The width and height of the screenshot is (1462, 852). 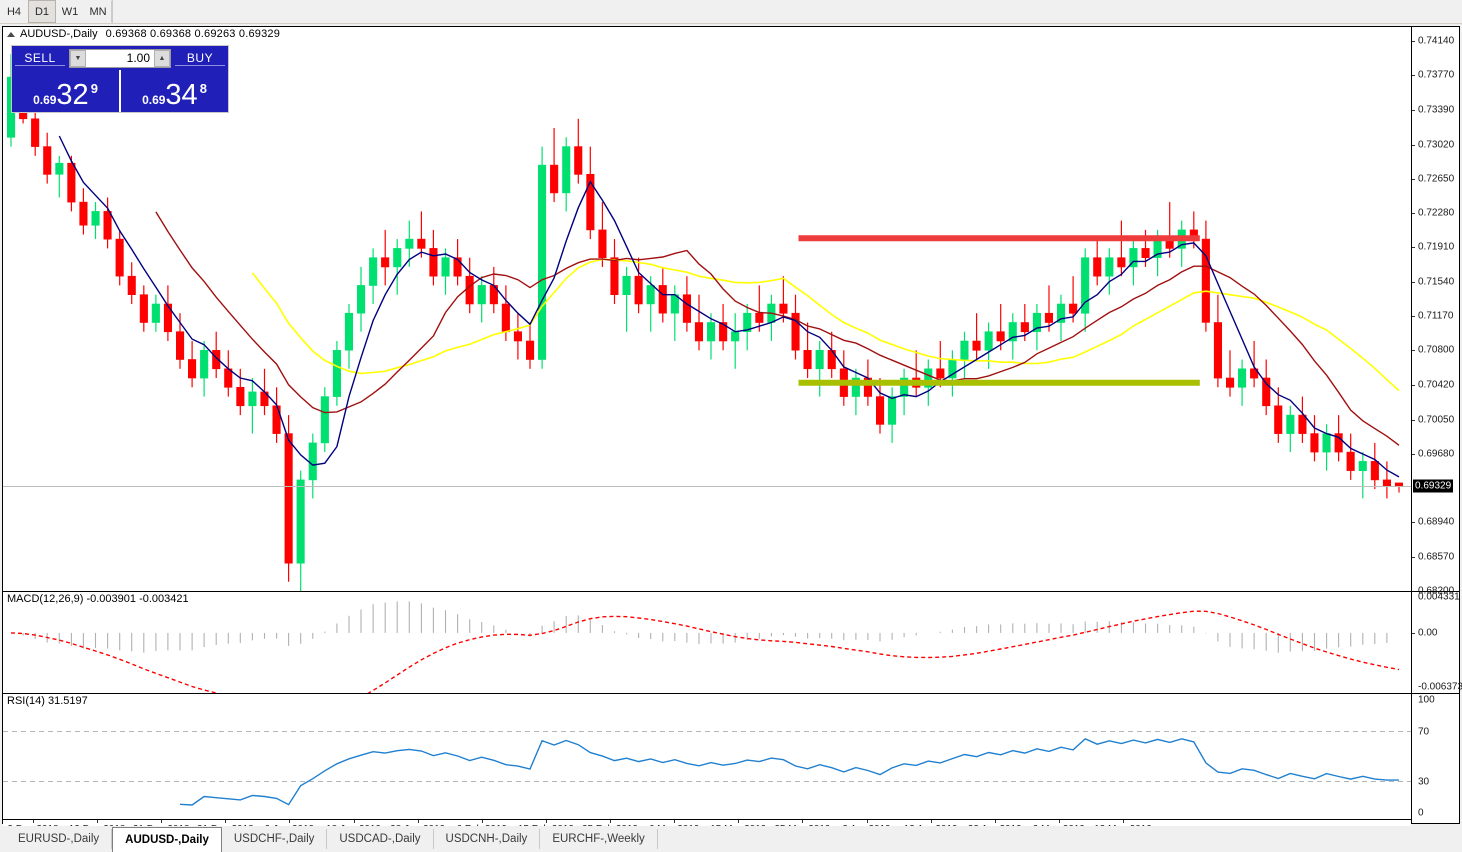 What do you see at coordinates (1436, 557) in the screenshot?
I see `price-tick-label: 0.68570` at bounding box center [1436, 557].